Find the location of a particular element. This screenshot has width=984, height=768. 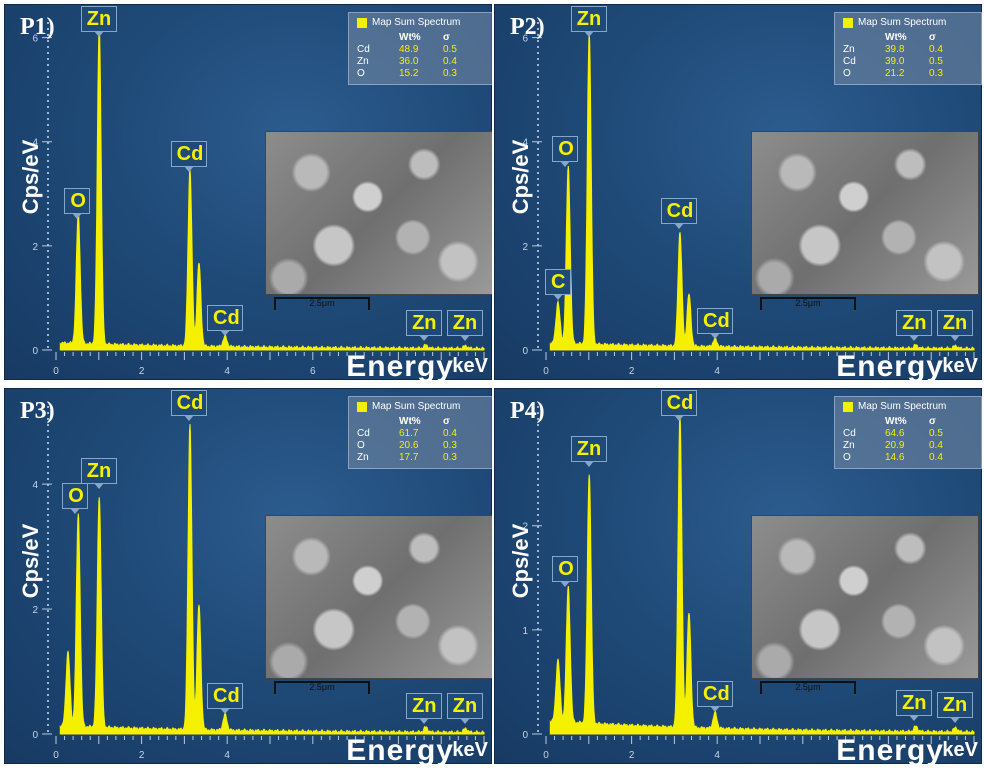

legend-row: O 20.6 0.3 is located at coordinates (423, 446).